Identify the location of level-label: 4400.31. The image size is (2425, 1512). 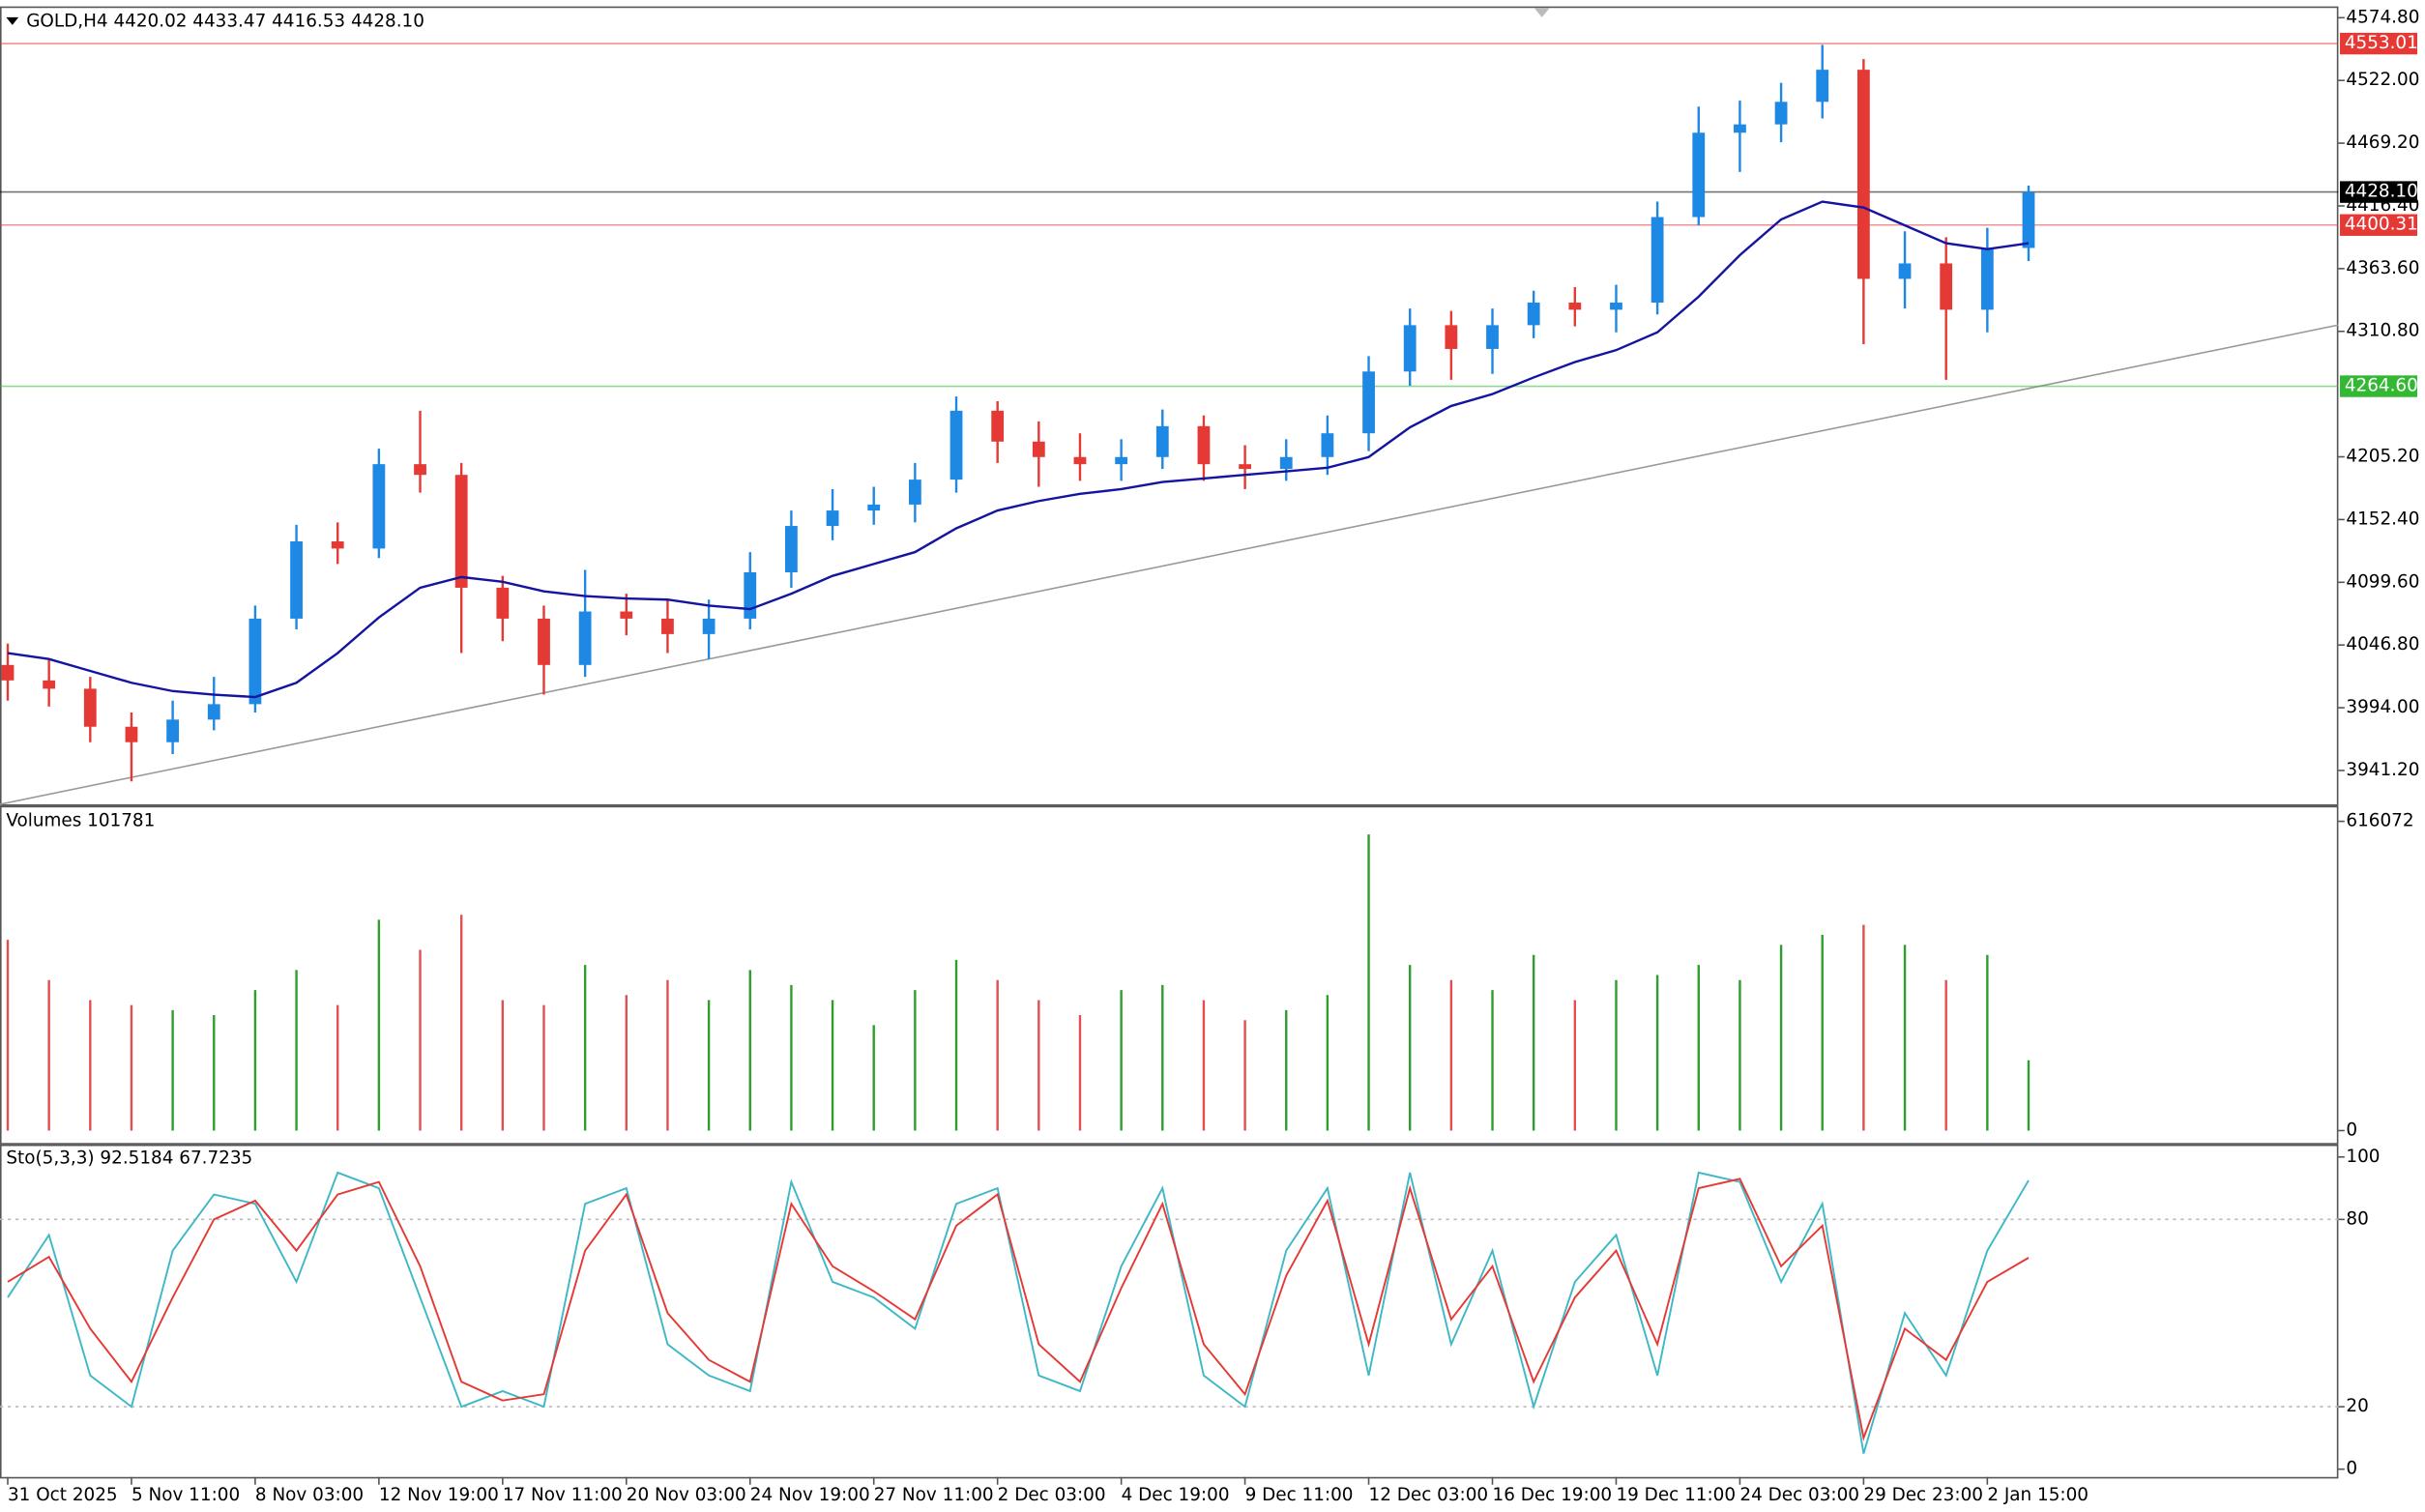
(2381, 225).